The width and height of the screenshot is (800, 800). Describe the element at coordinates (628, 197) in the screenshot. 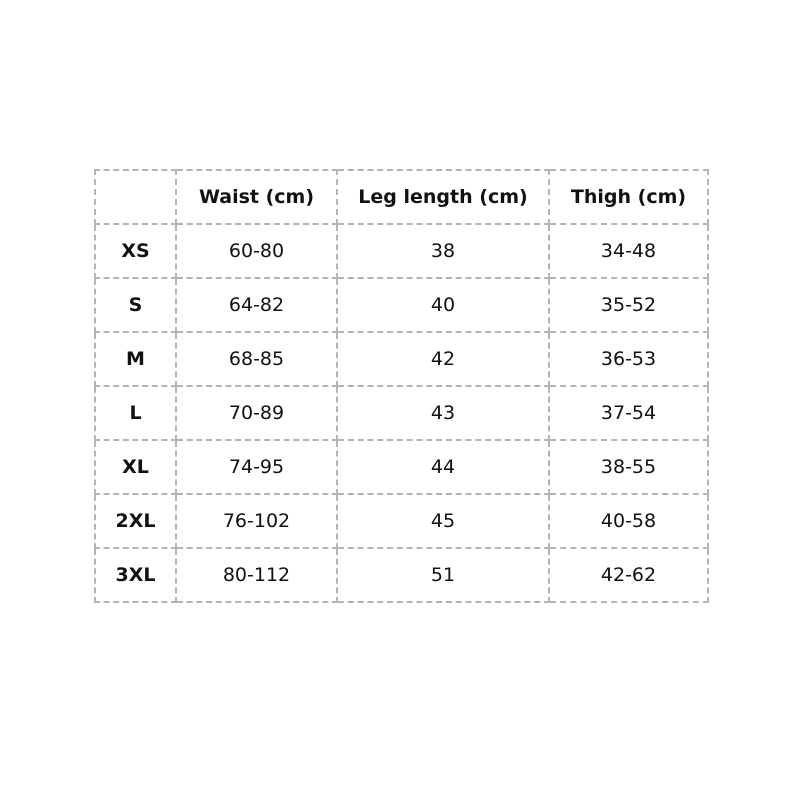

I see `header-thigh: Thigh (cm)` at that location.